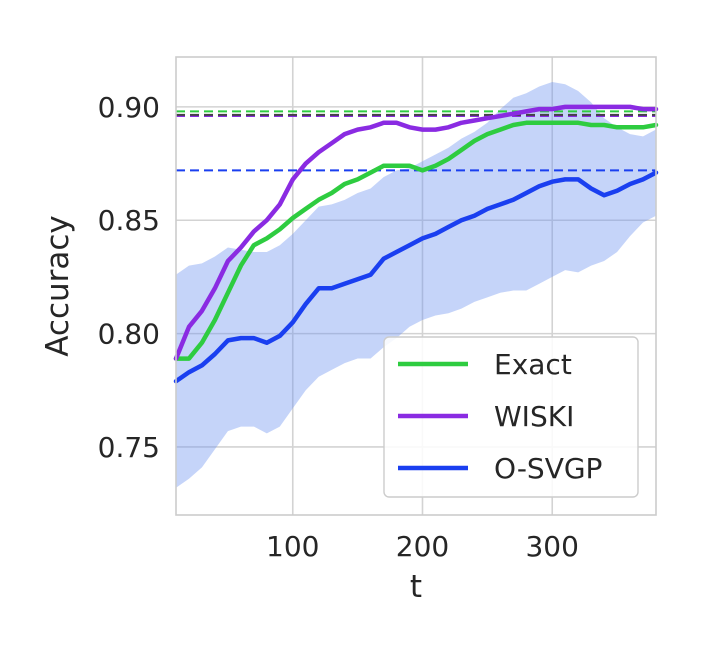 This screenshot has width=707, height=654. Describe the element at coordinates (129, 107) in the screenshot. I see `y-tick-label: 0.90` at that location.